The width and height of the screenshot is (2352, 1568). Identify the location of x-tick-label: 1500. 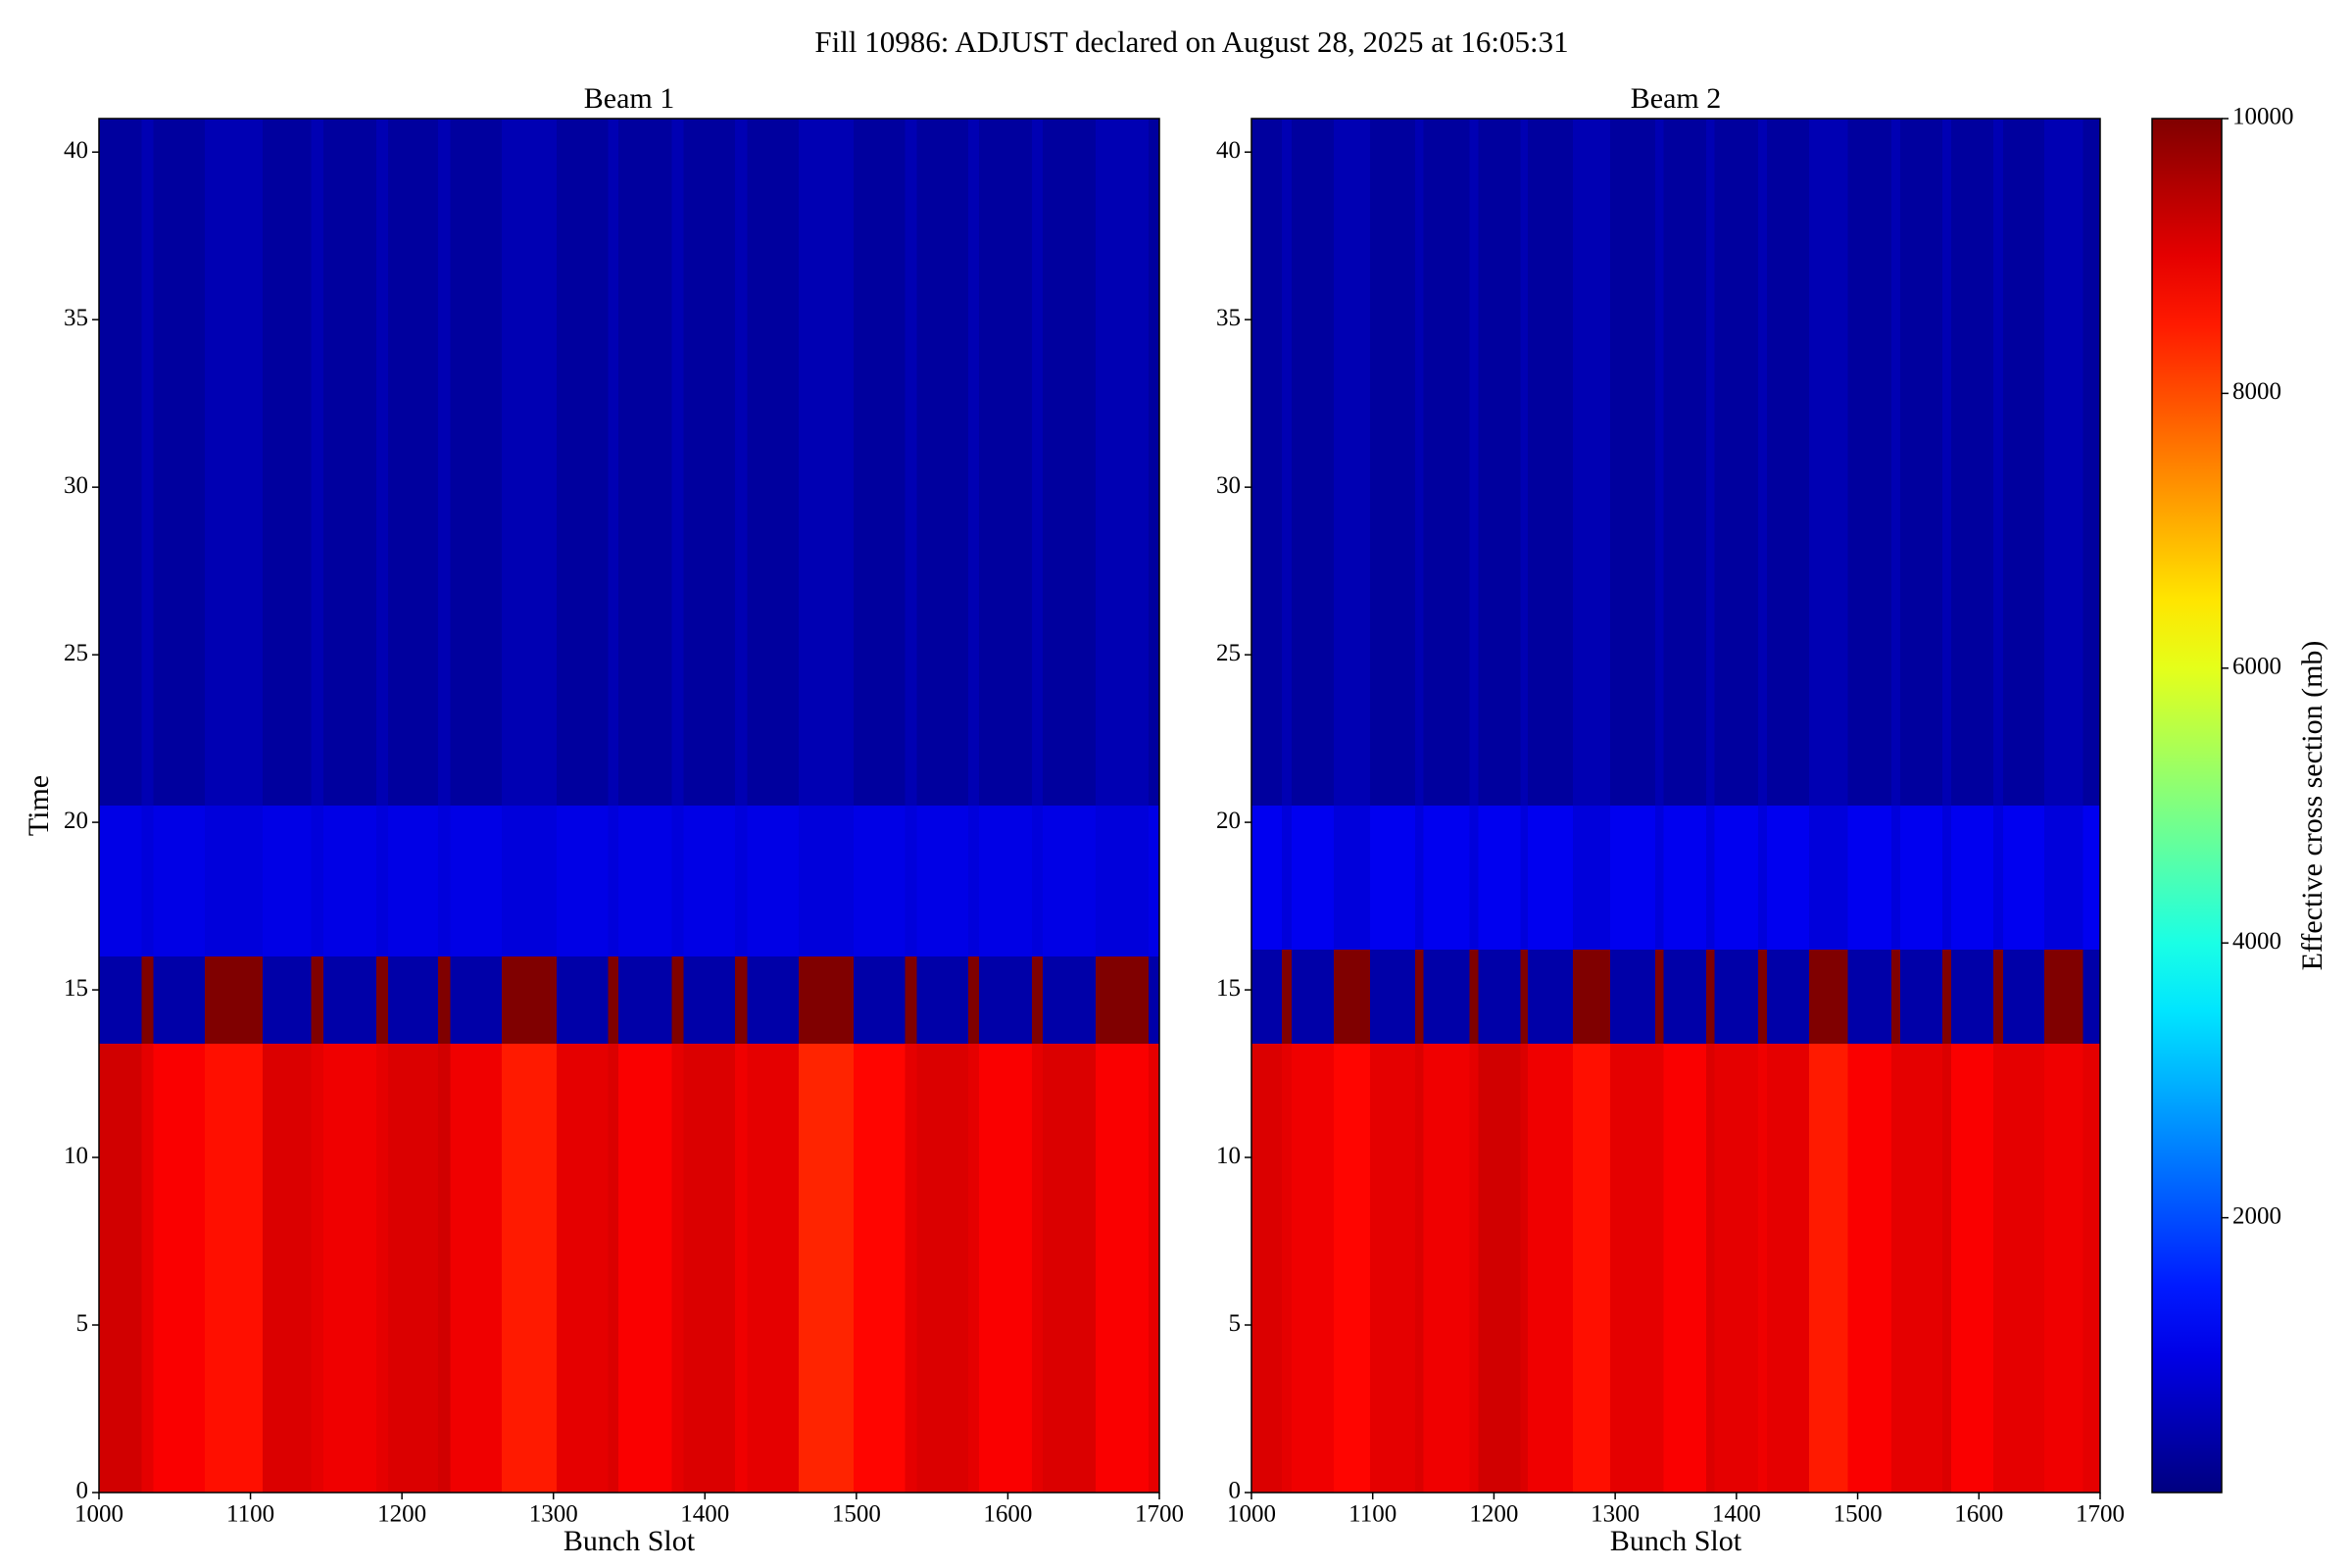
(1858, 1514).